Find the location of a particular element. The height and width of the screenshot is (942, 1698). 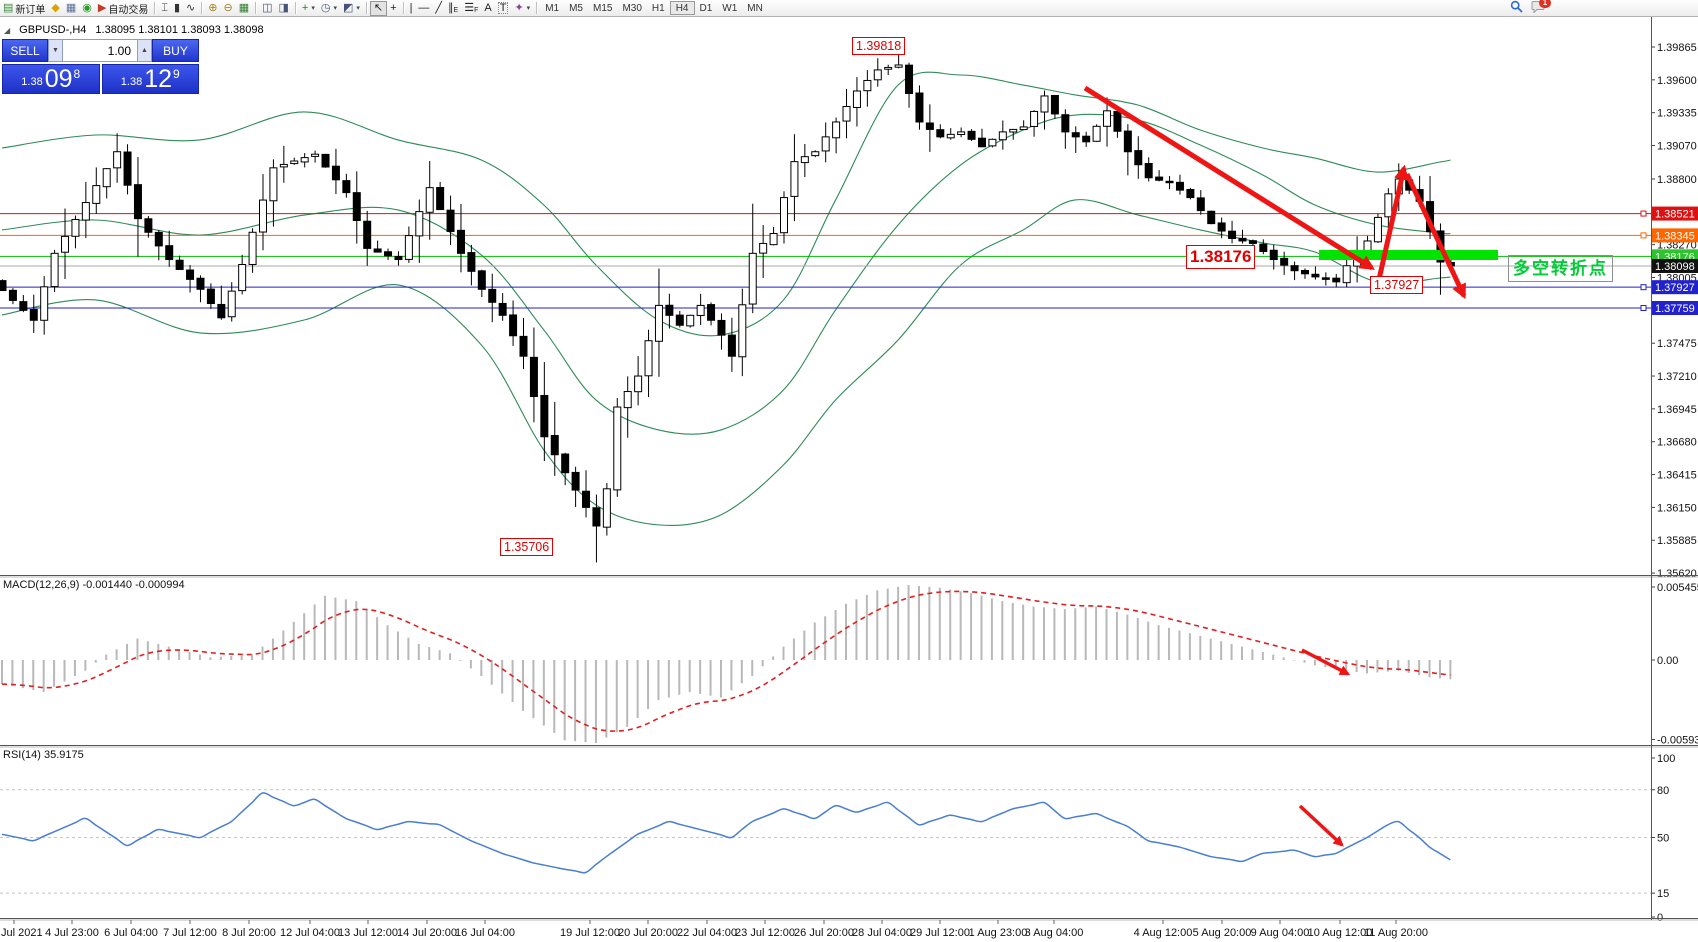

sell-button: SELL is located at coordinates (25, 50).